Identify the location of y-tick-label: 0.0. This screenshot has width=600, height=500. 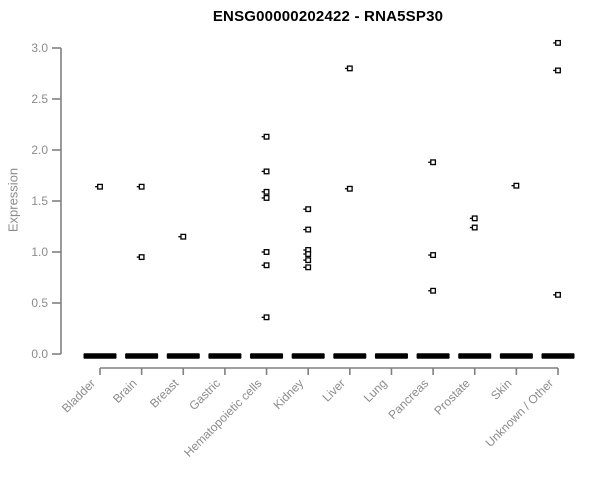
(39, 354).